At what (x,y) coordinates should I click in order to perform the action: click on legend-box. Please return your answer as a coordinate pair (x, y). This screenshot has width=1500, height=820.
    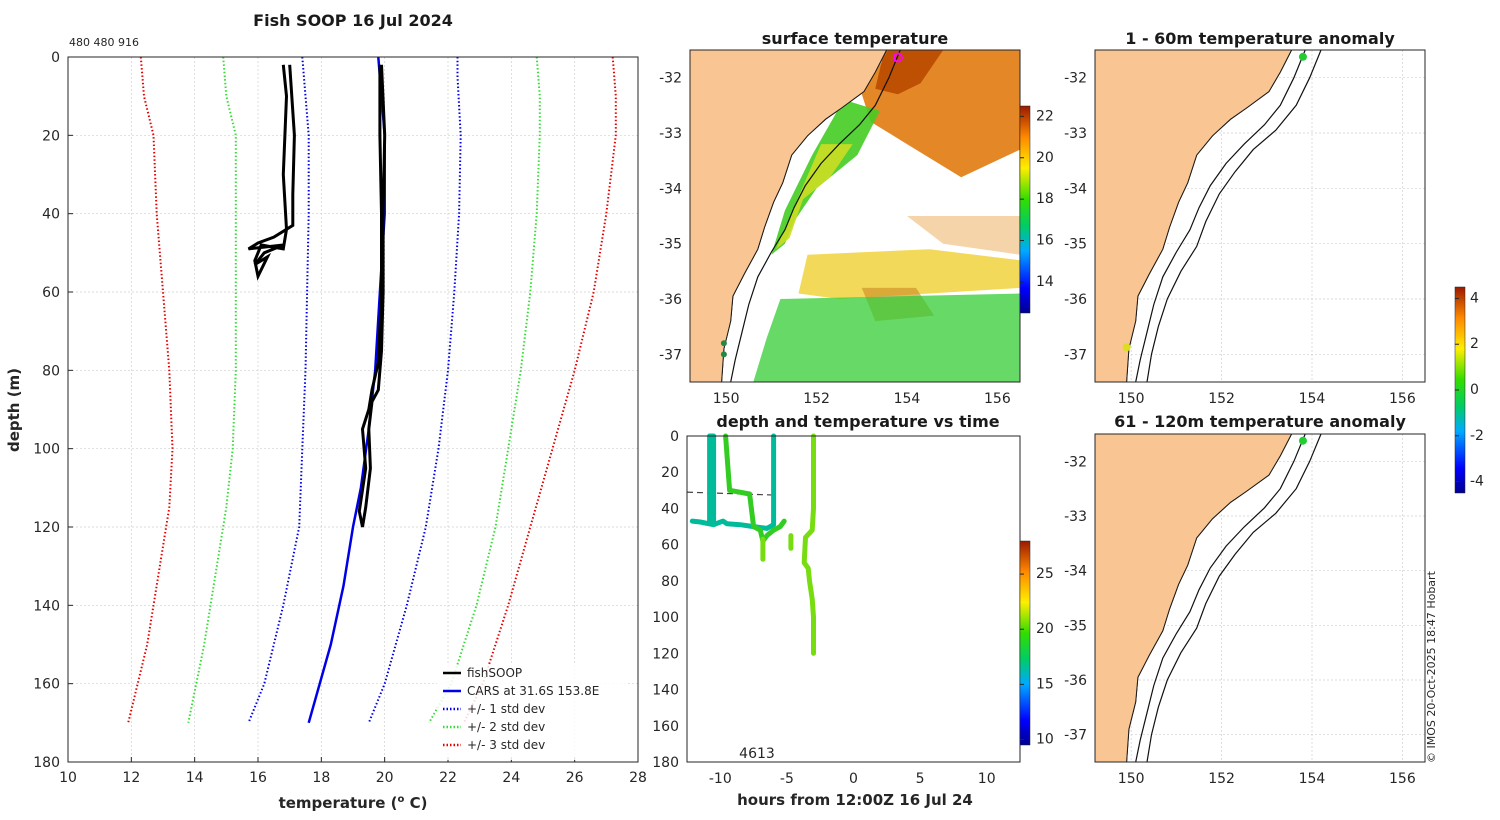
    Looking at the image, I should click on (532, 712).